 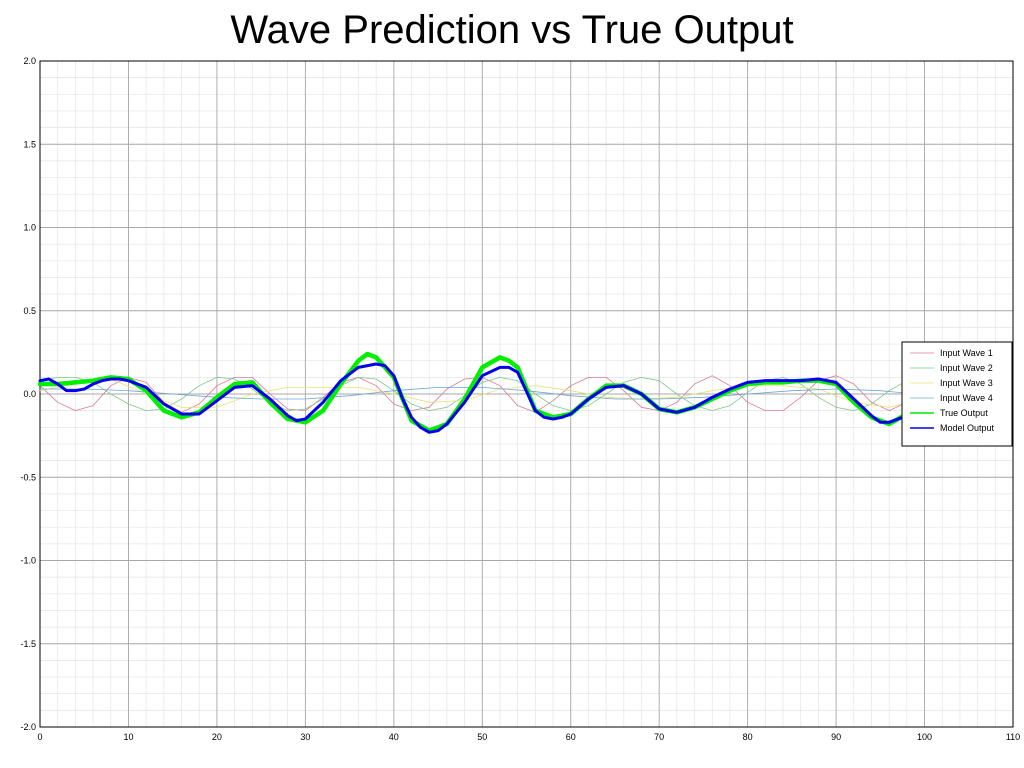 I want to click on y-tick-label: 1.0, so click(x=29, y=228).